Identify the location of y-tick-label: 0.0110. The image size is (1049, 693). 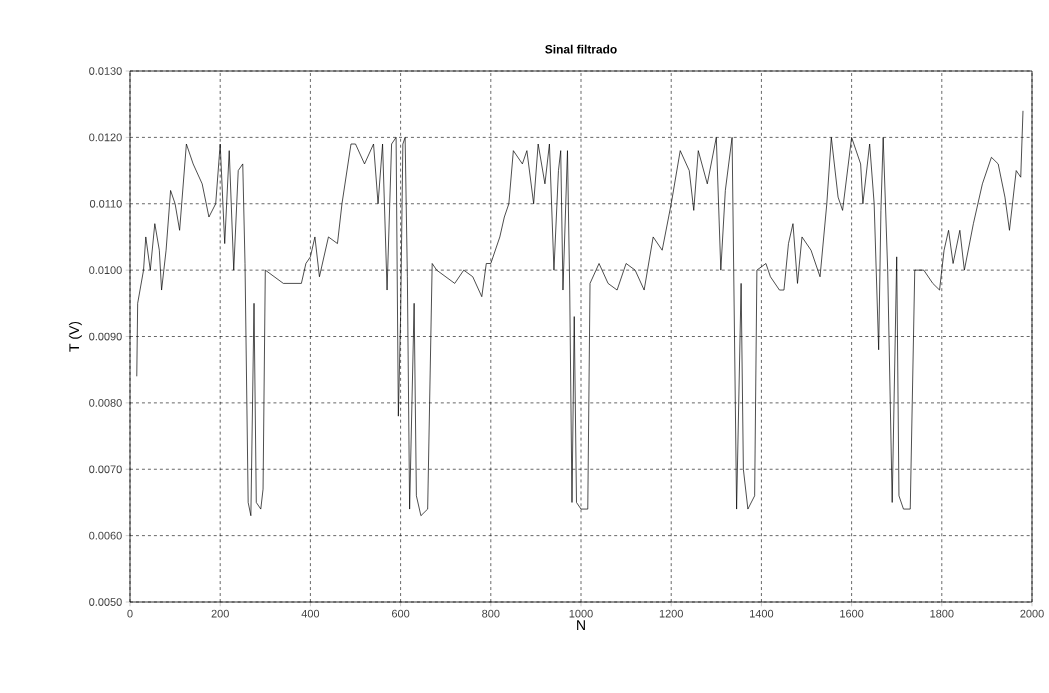
(105, 203).